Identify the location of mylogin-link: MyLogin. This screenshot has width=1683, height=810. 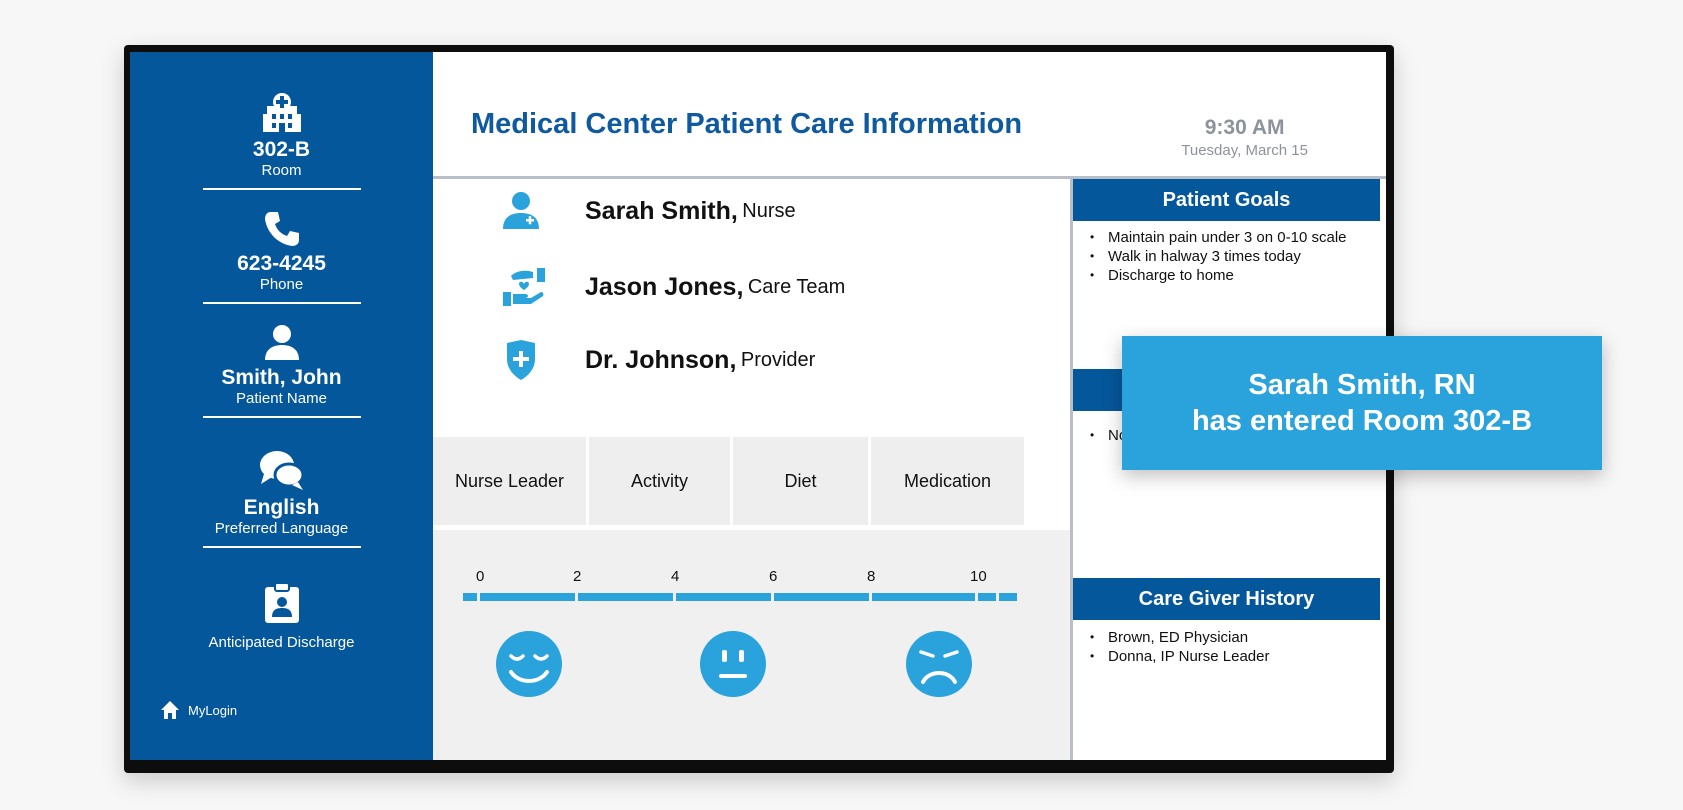
(198, 710).